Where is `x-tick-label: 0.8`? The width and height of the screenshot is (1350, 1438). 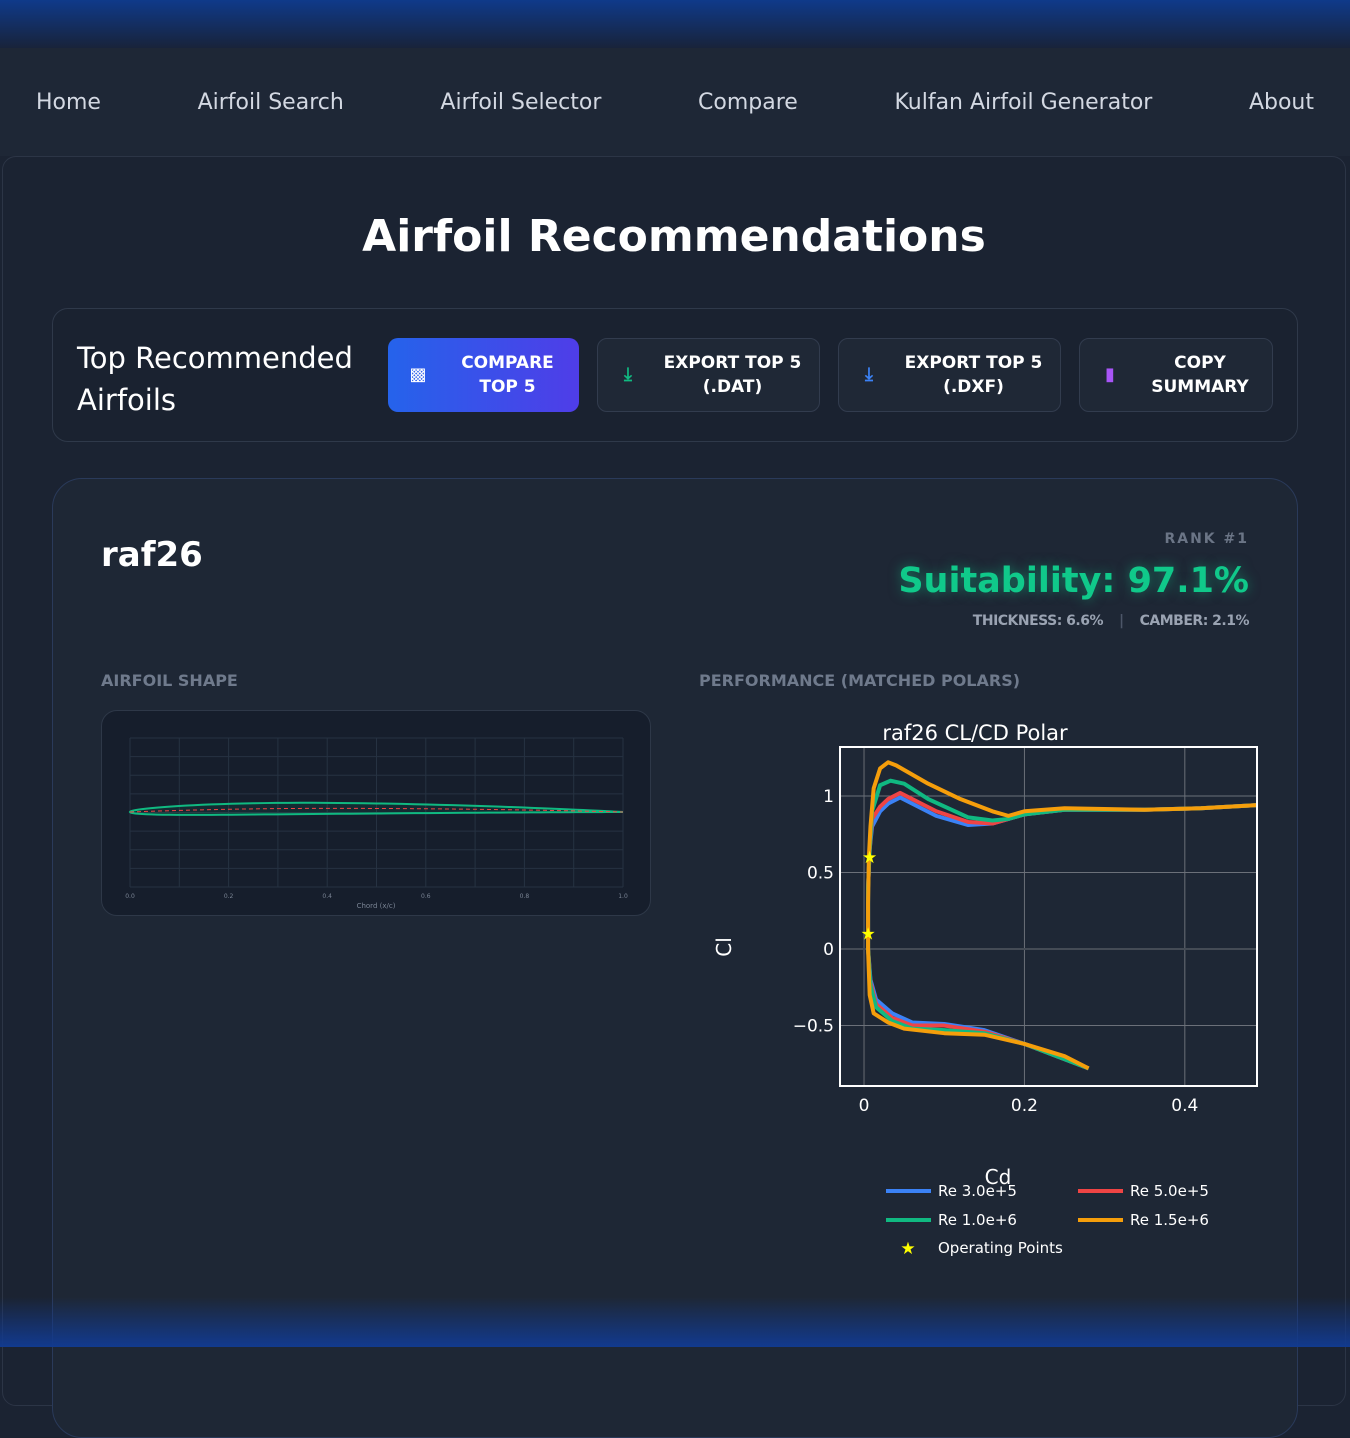
x-tick-label: 0.8 is located at coordinates (525, 896).